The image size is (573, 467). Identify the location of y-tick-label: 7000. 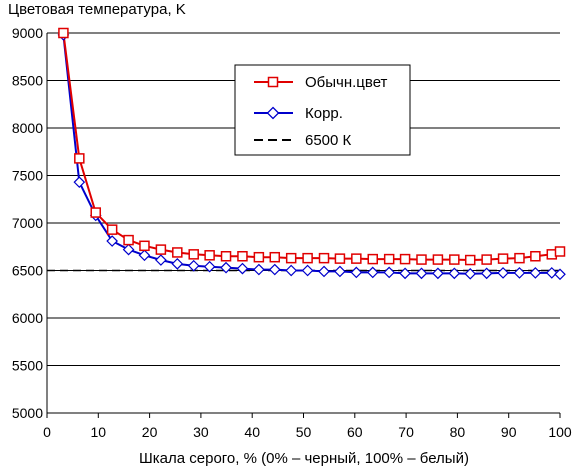
(27, 223).